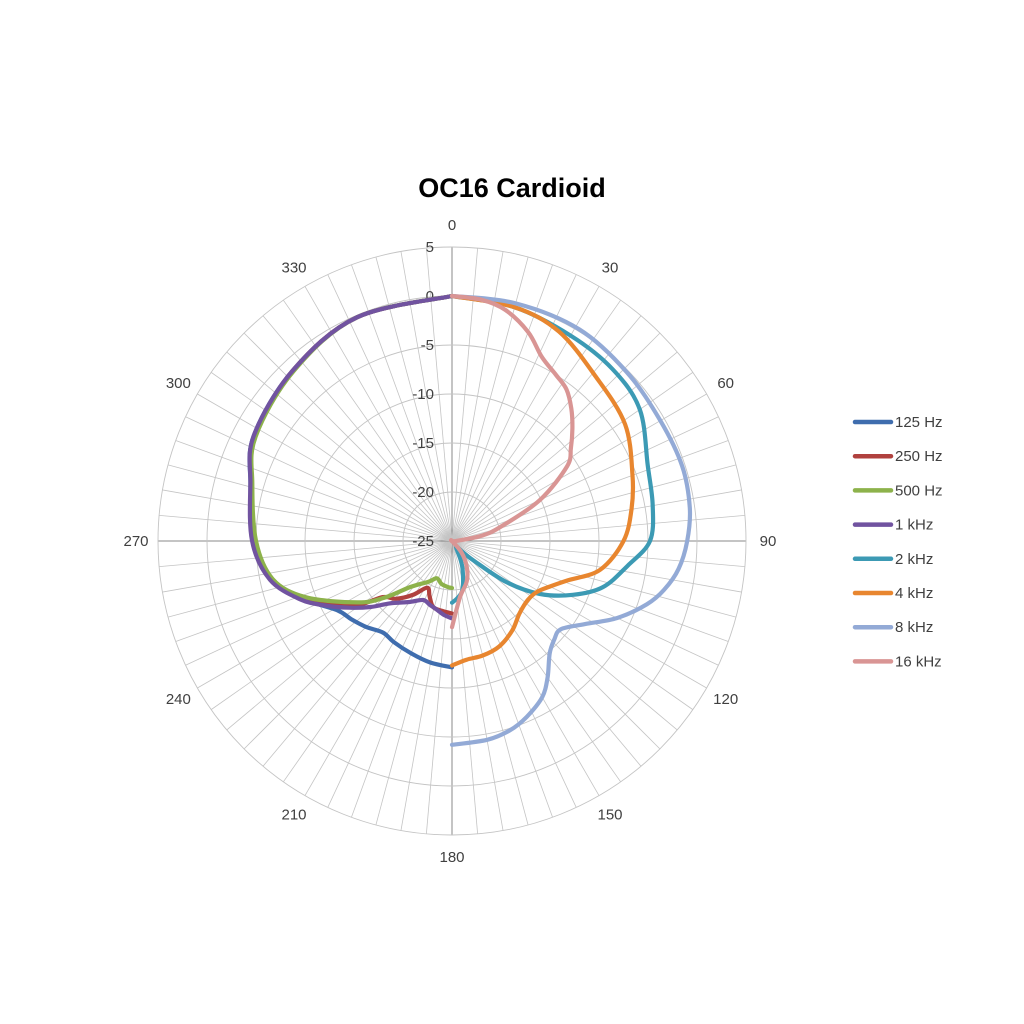 This screenshot has height=1024, width=1024. I want to click on radial-tick-label: -5, so click(427, 345).